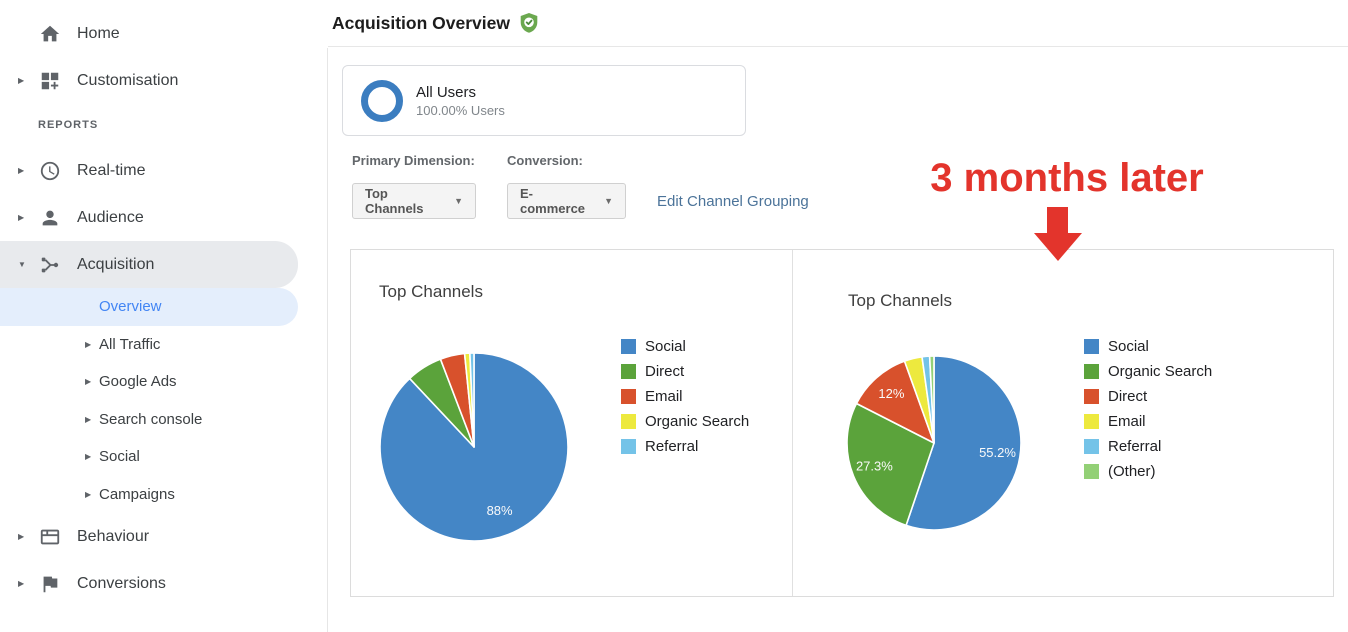 The height and width of the screenshot is (632, 1348). I want to click on sidebar-item-label: Google Ads, so click(138, 382).